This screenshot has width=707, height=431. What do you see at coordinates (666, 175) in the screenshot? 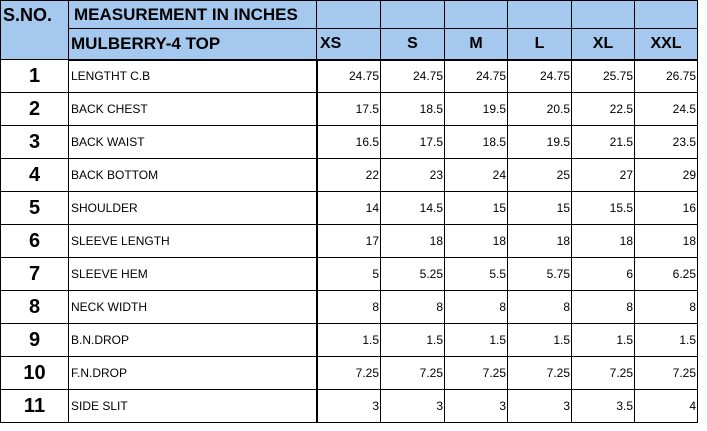
I see `value-cell-xxl: 29` at bounding box center [666, 175].